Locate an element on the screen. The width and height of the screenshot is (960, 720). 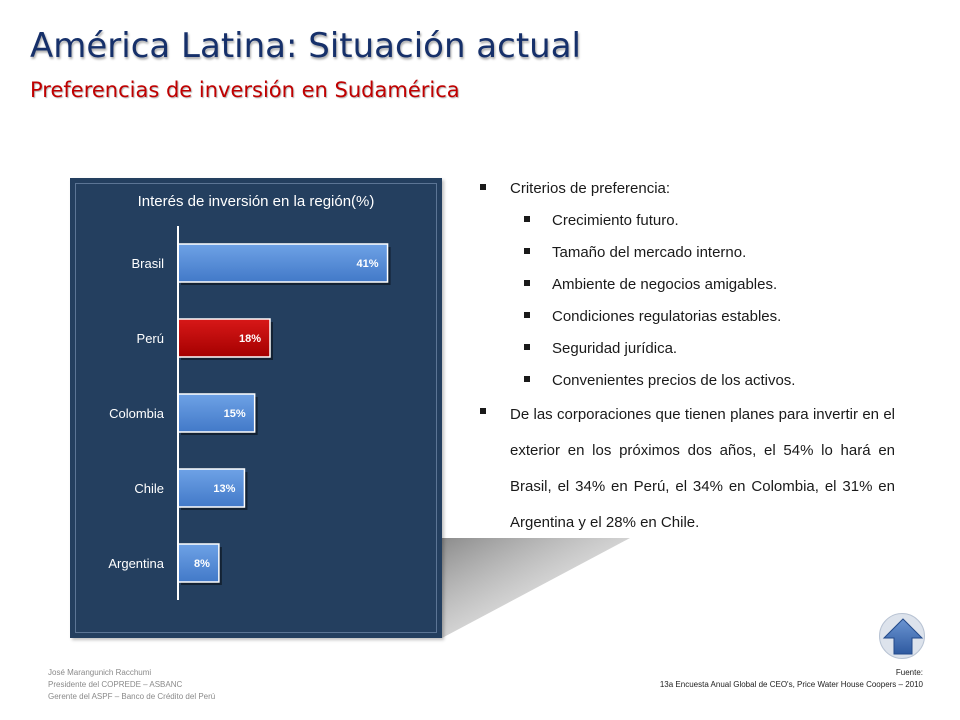
category-label: Argentina is located at coordinates (136, 563).